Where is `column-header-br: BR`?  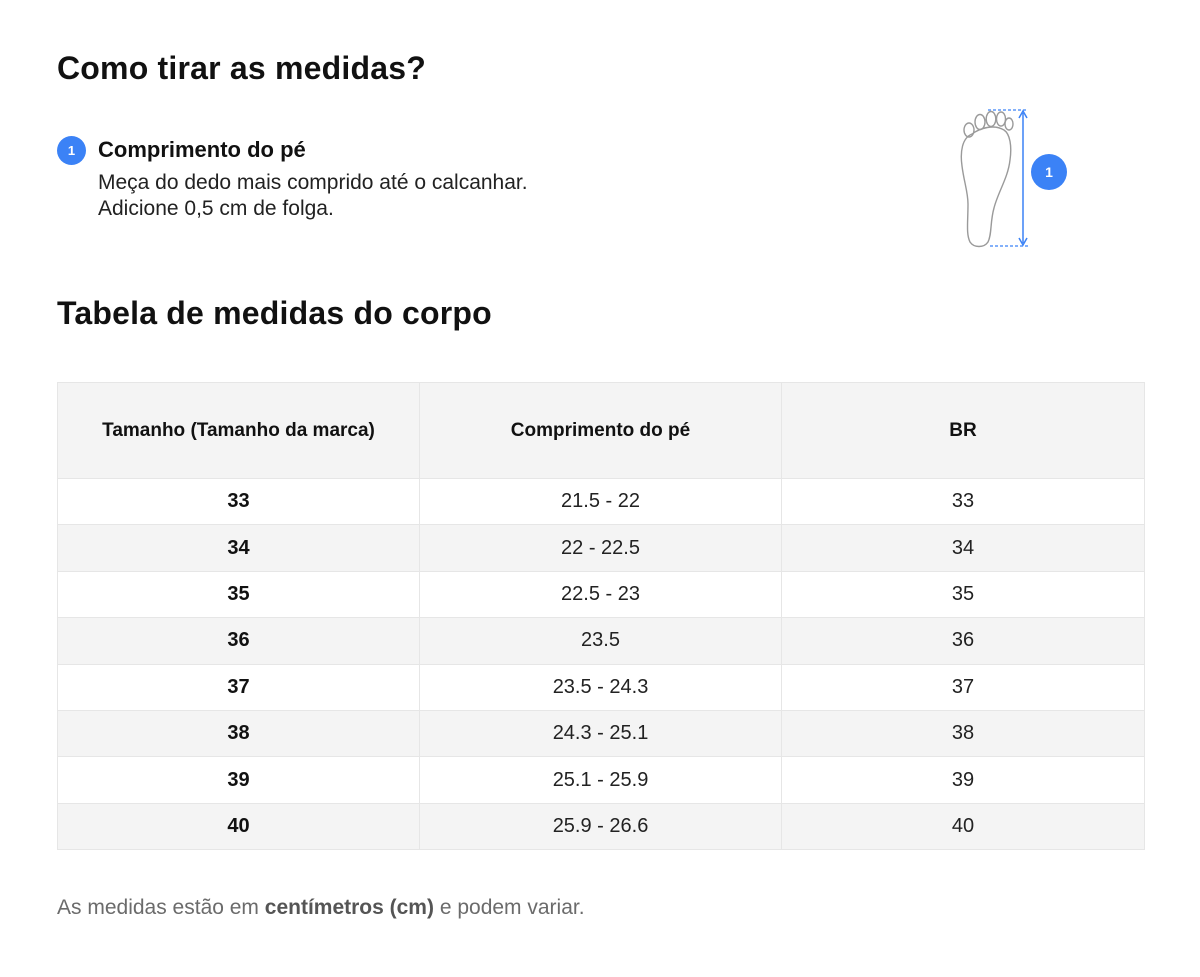 column-header-br: BR is located at coordinates (963, 430).